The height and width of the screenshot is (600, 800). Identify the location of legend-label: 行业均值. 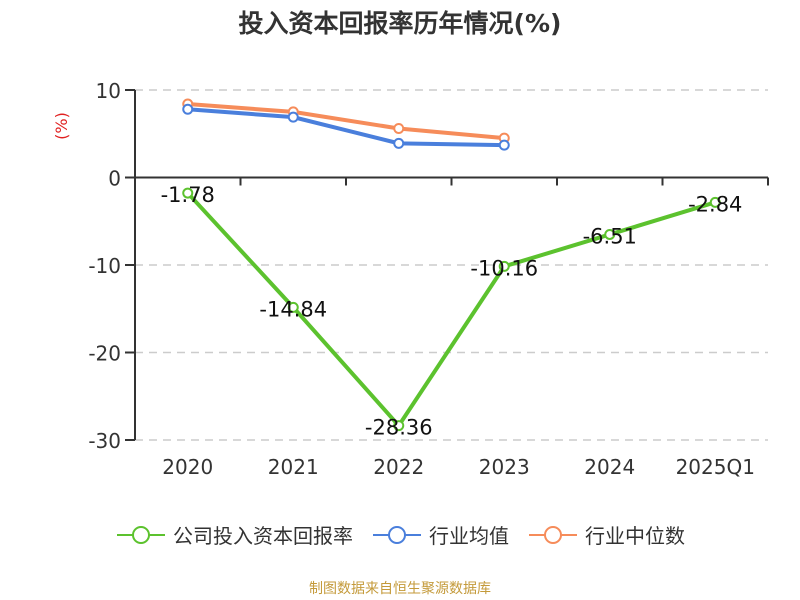
(469, 536).